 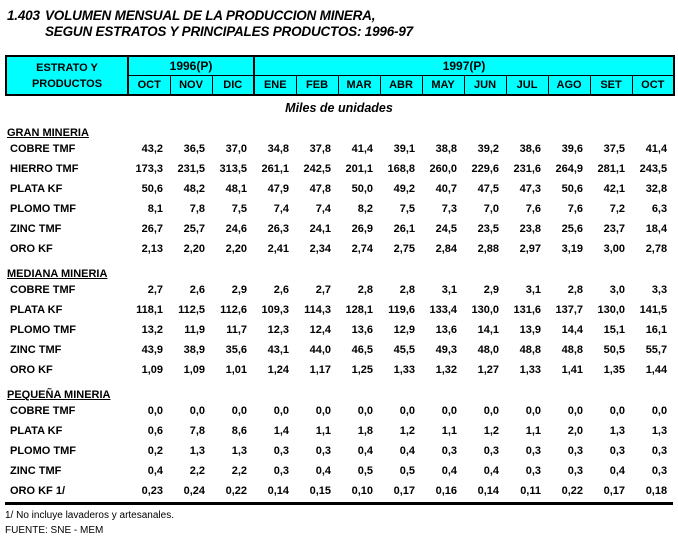 What do you see at coordinates (194, 350) in the screenshot?
I see `value-cell: 38,9` at bounding box center [194, 350].